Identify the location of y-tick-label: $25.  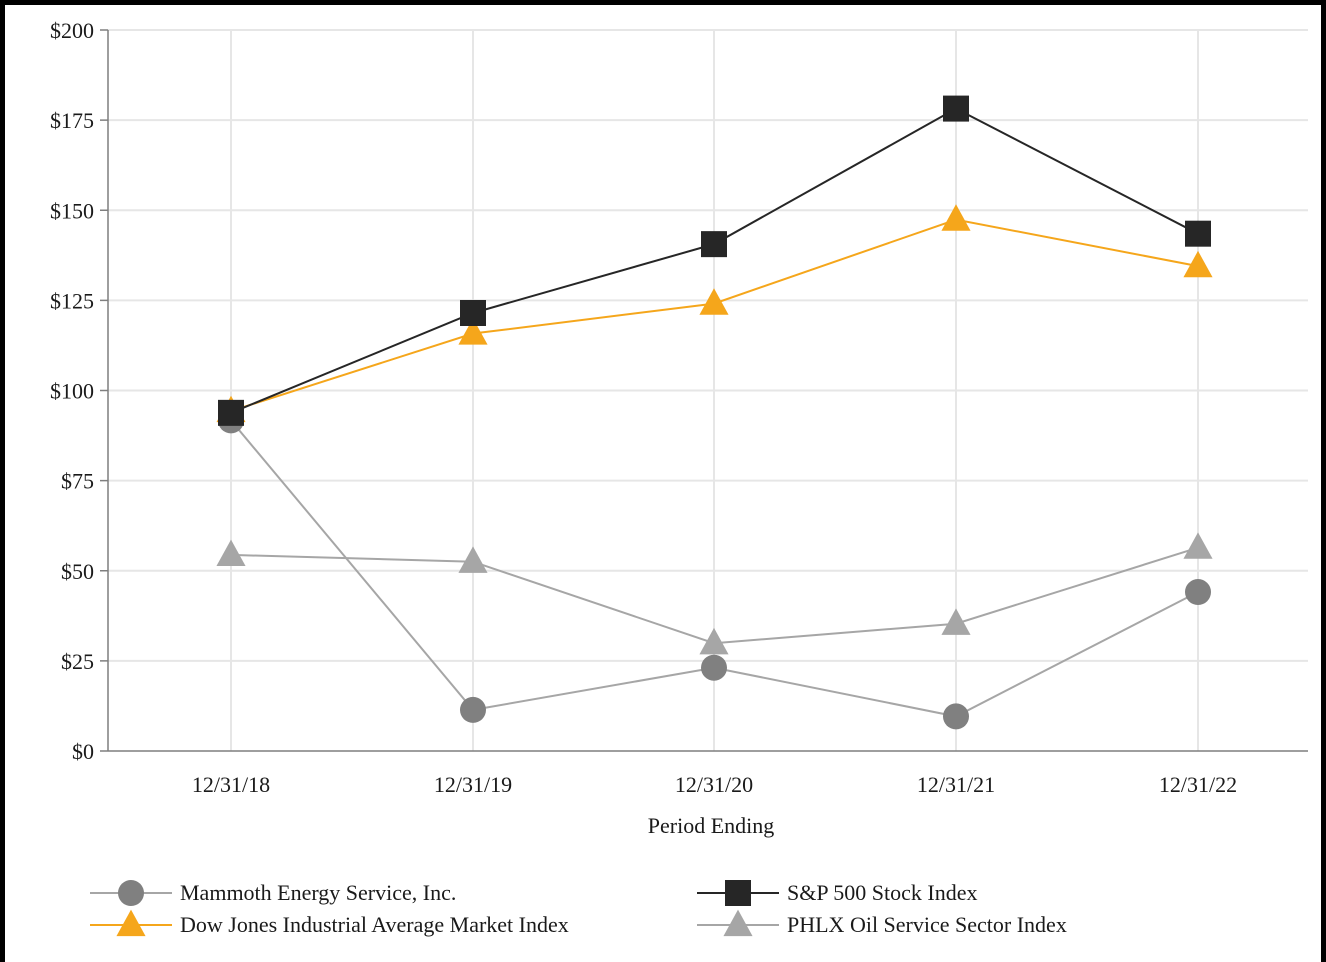
(77, 661).